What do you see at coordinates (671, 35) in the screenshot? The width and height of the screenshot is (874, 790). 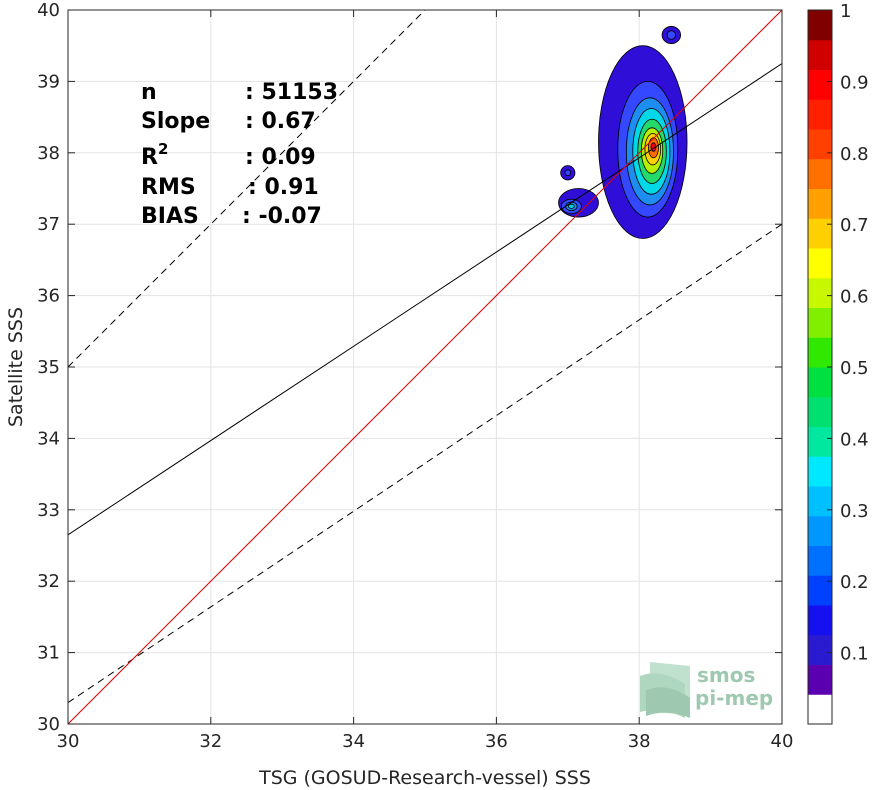 I see `density-contour-top` at bounding box center [671, 35].